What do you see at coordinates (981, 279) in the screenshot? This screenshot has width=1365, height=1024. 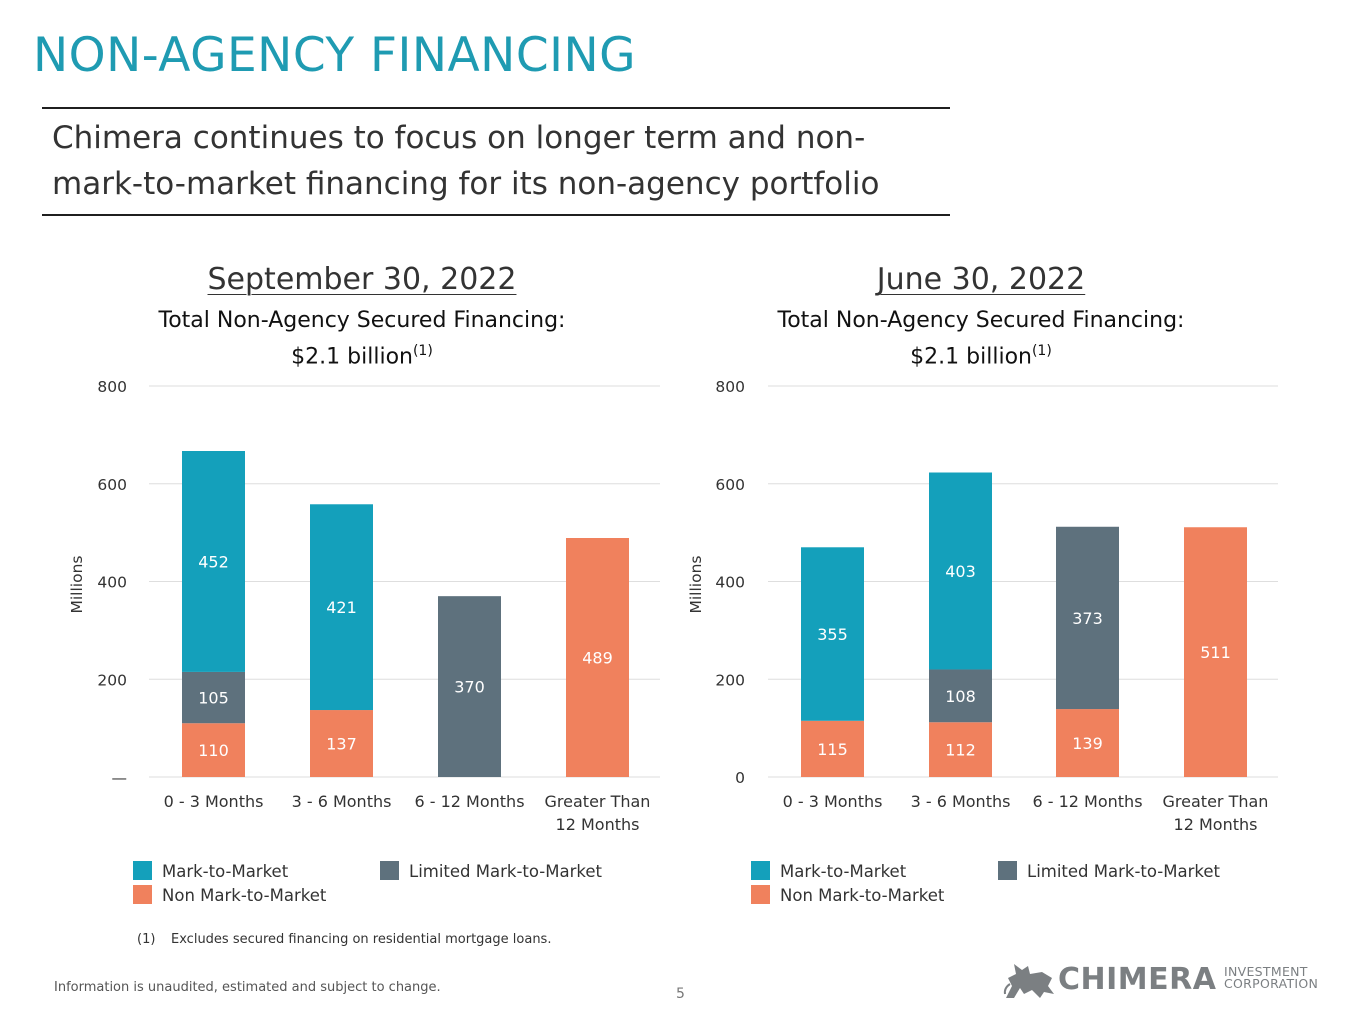 I see `right-panel-date: June 30, 2022` at bounding box center [981, 279].